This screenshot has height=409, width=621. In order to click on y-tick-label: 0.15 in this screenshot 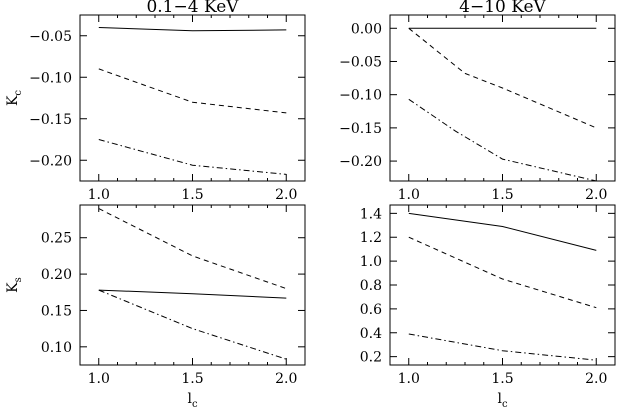, I will do `click(56, 311)`.